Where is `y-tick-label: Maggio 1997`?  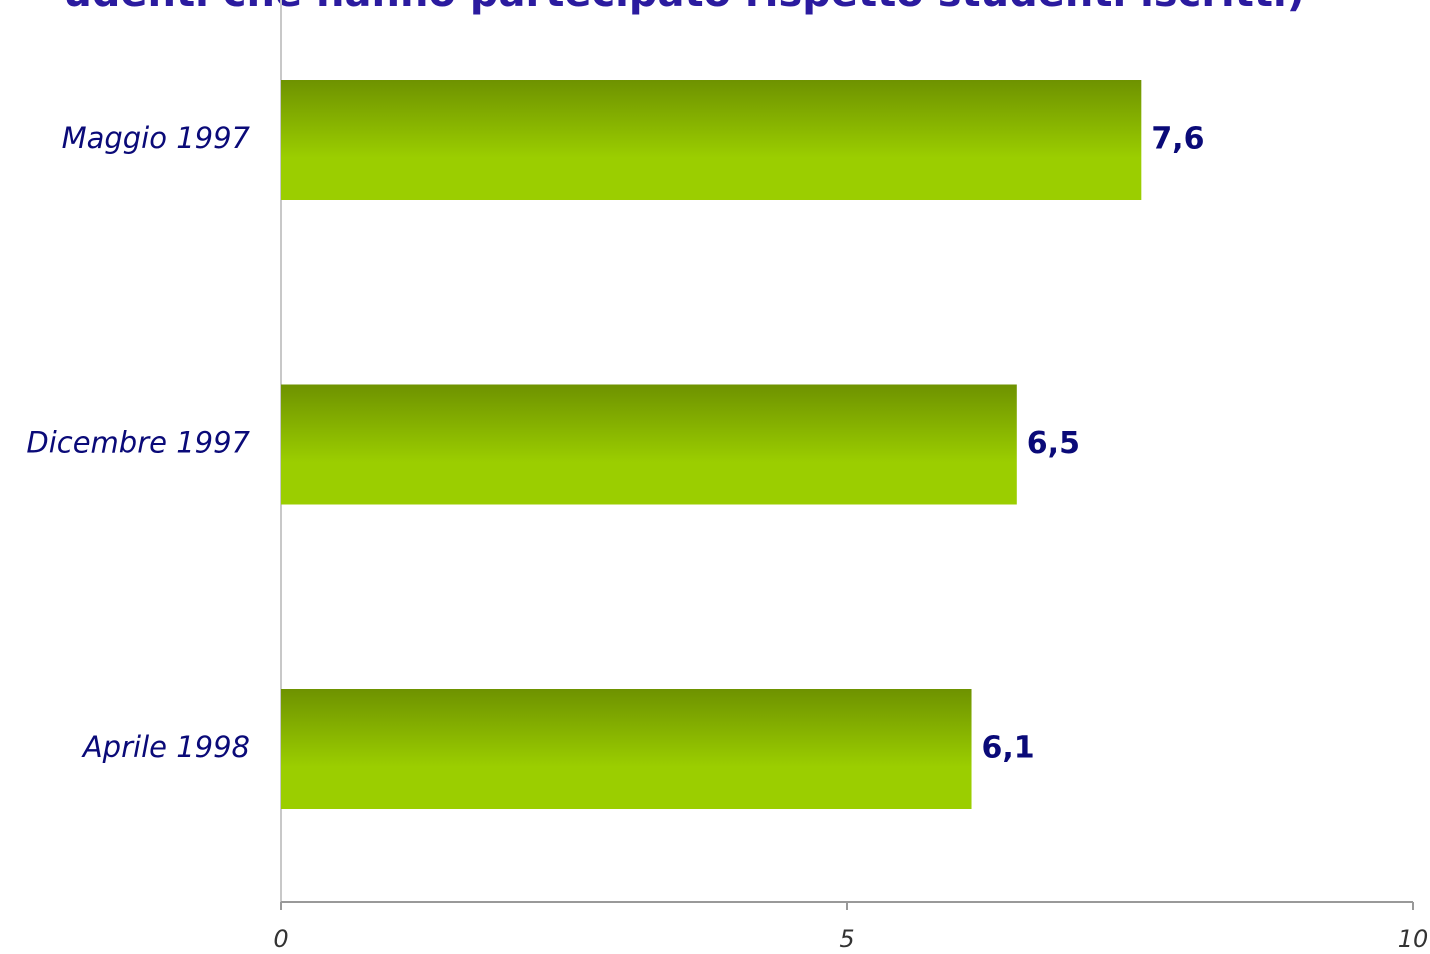 y-tick-label: Maggio 1997 is located at coordinates (156, 138).